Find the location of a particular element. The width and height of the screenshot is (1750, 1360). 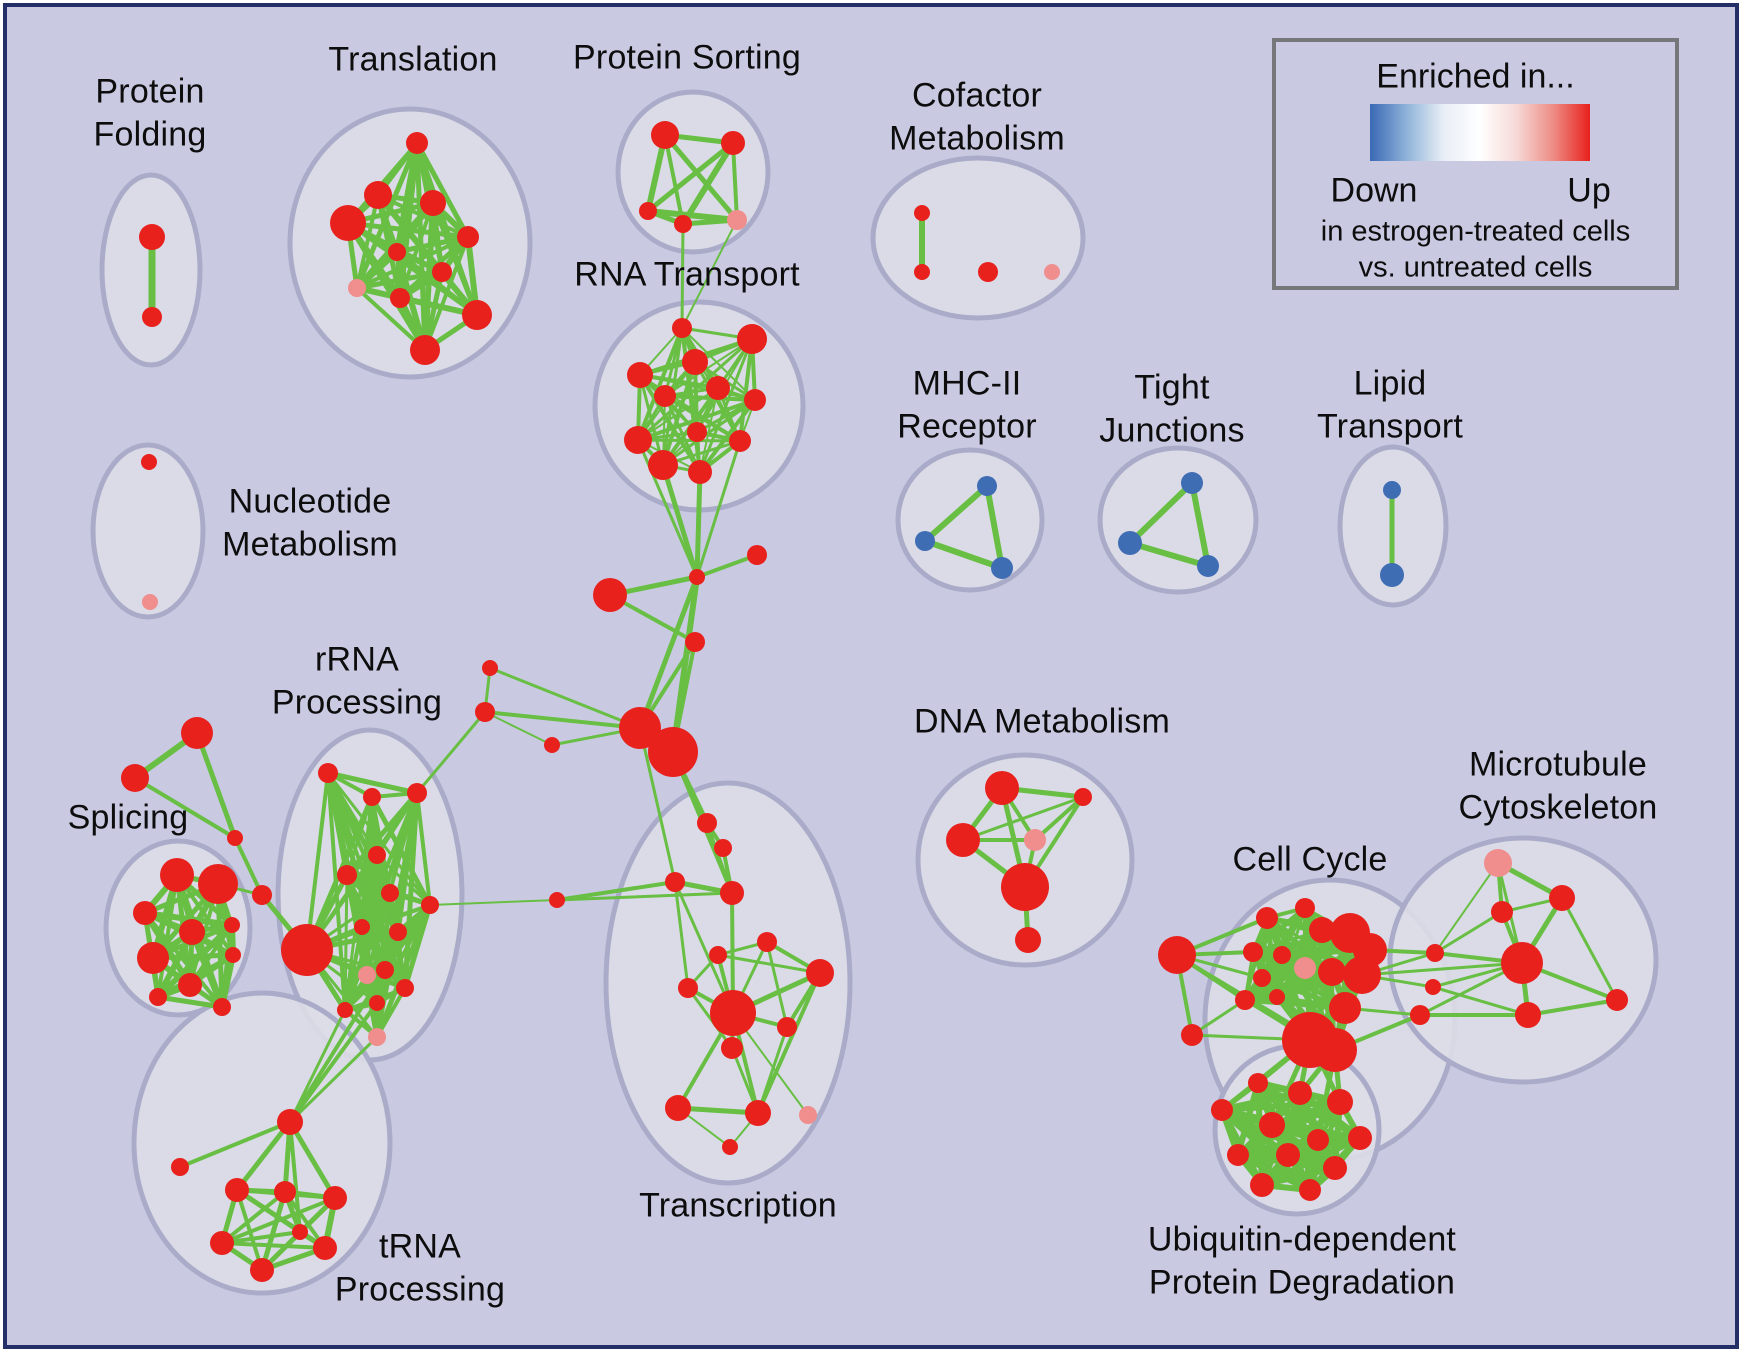

translation-node is located at coordinates (357, 288).